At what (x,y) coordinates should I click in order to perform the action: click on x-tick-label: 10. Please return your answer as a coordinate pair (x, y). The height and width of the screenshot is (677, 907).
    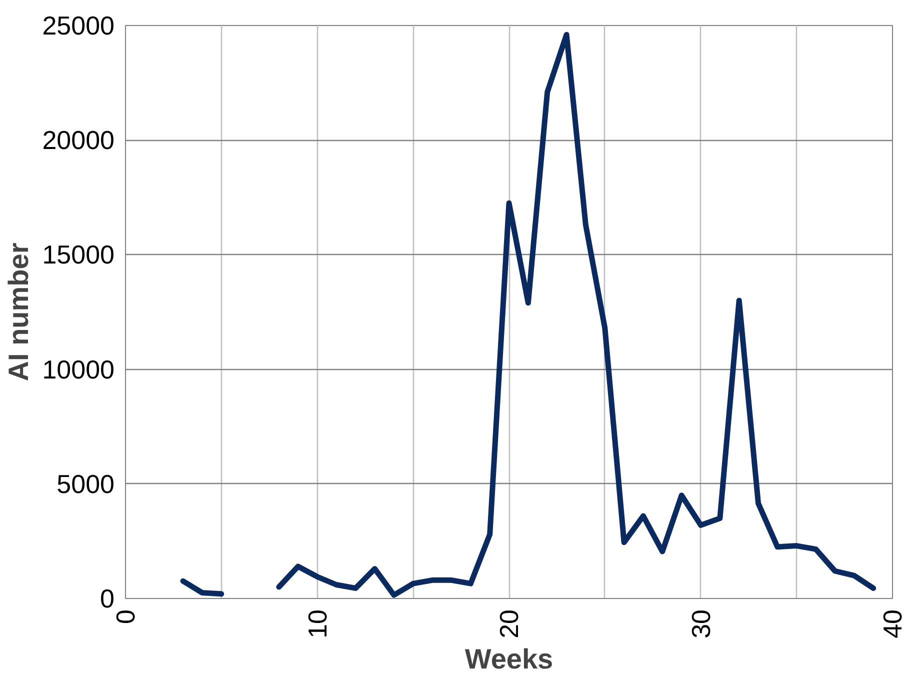
    Looking at the image, I should click on (317, 624).